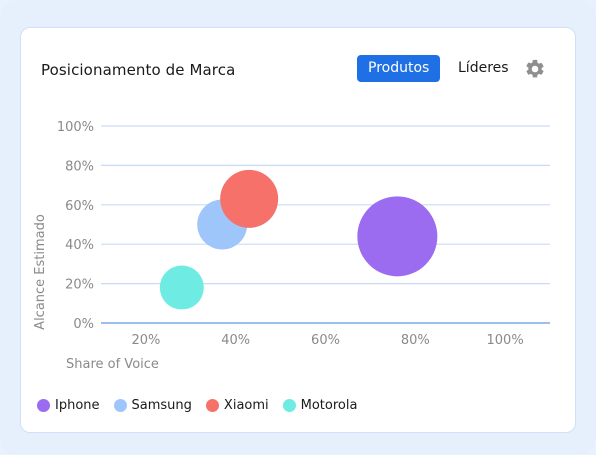 This screenshot has height=455, width=596. Describe the element at coordinates (43, 405) in the screenshot. I see `legend-dot-iphone` at that location.